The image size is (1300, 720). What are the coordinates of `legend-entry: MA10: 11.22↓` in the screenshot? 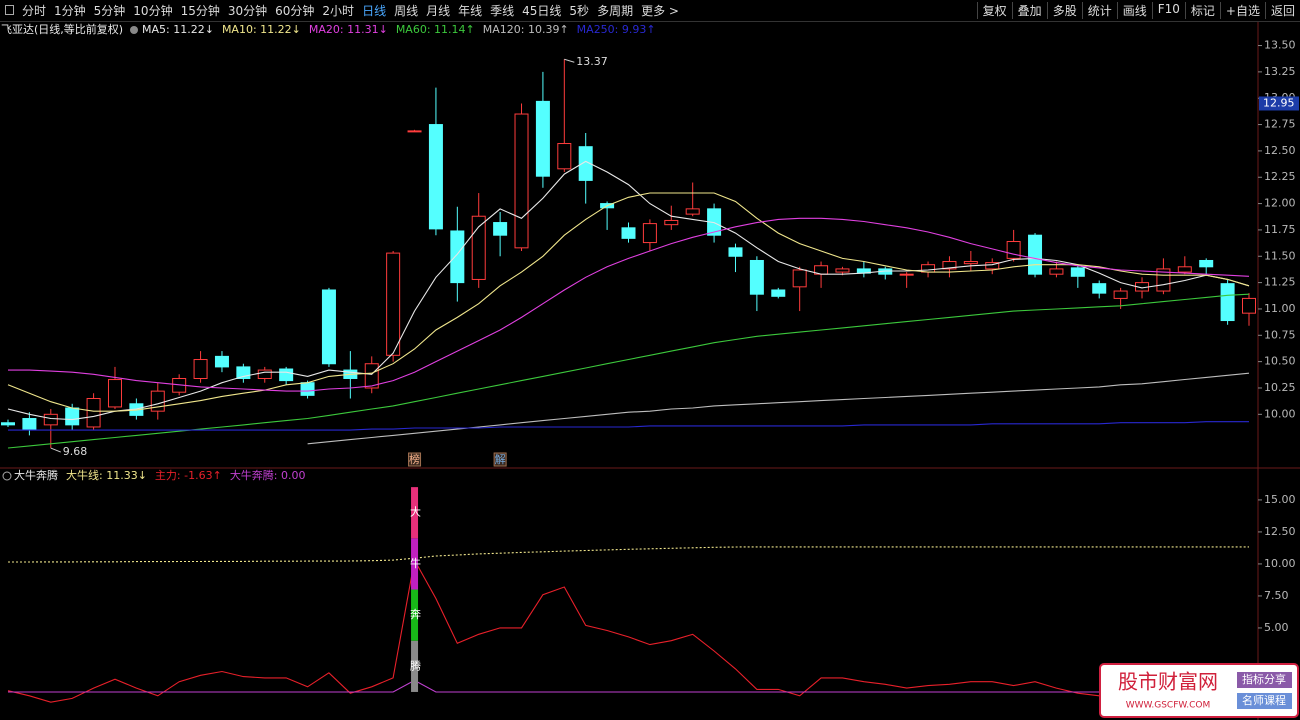 It's located at (261, 29).